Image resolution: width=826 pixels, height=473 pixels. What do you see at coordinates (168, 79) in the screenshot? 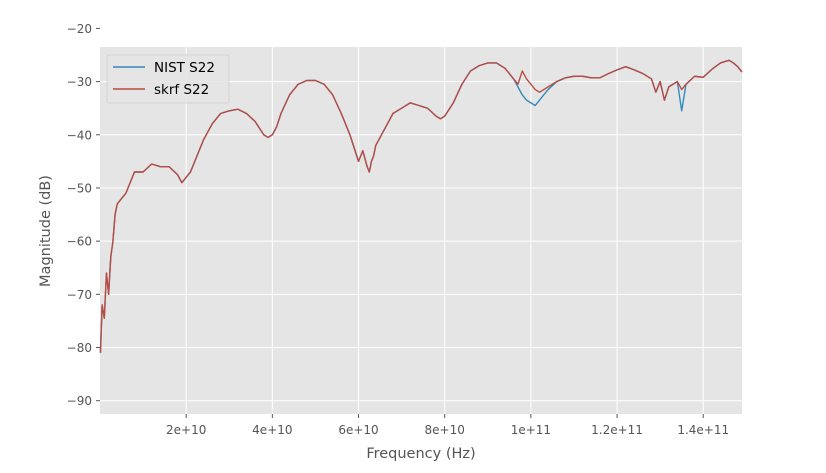
I see `legend: NIST S22 skrf S22` at bounding box center [168, 79].